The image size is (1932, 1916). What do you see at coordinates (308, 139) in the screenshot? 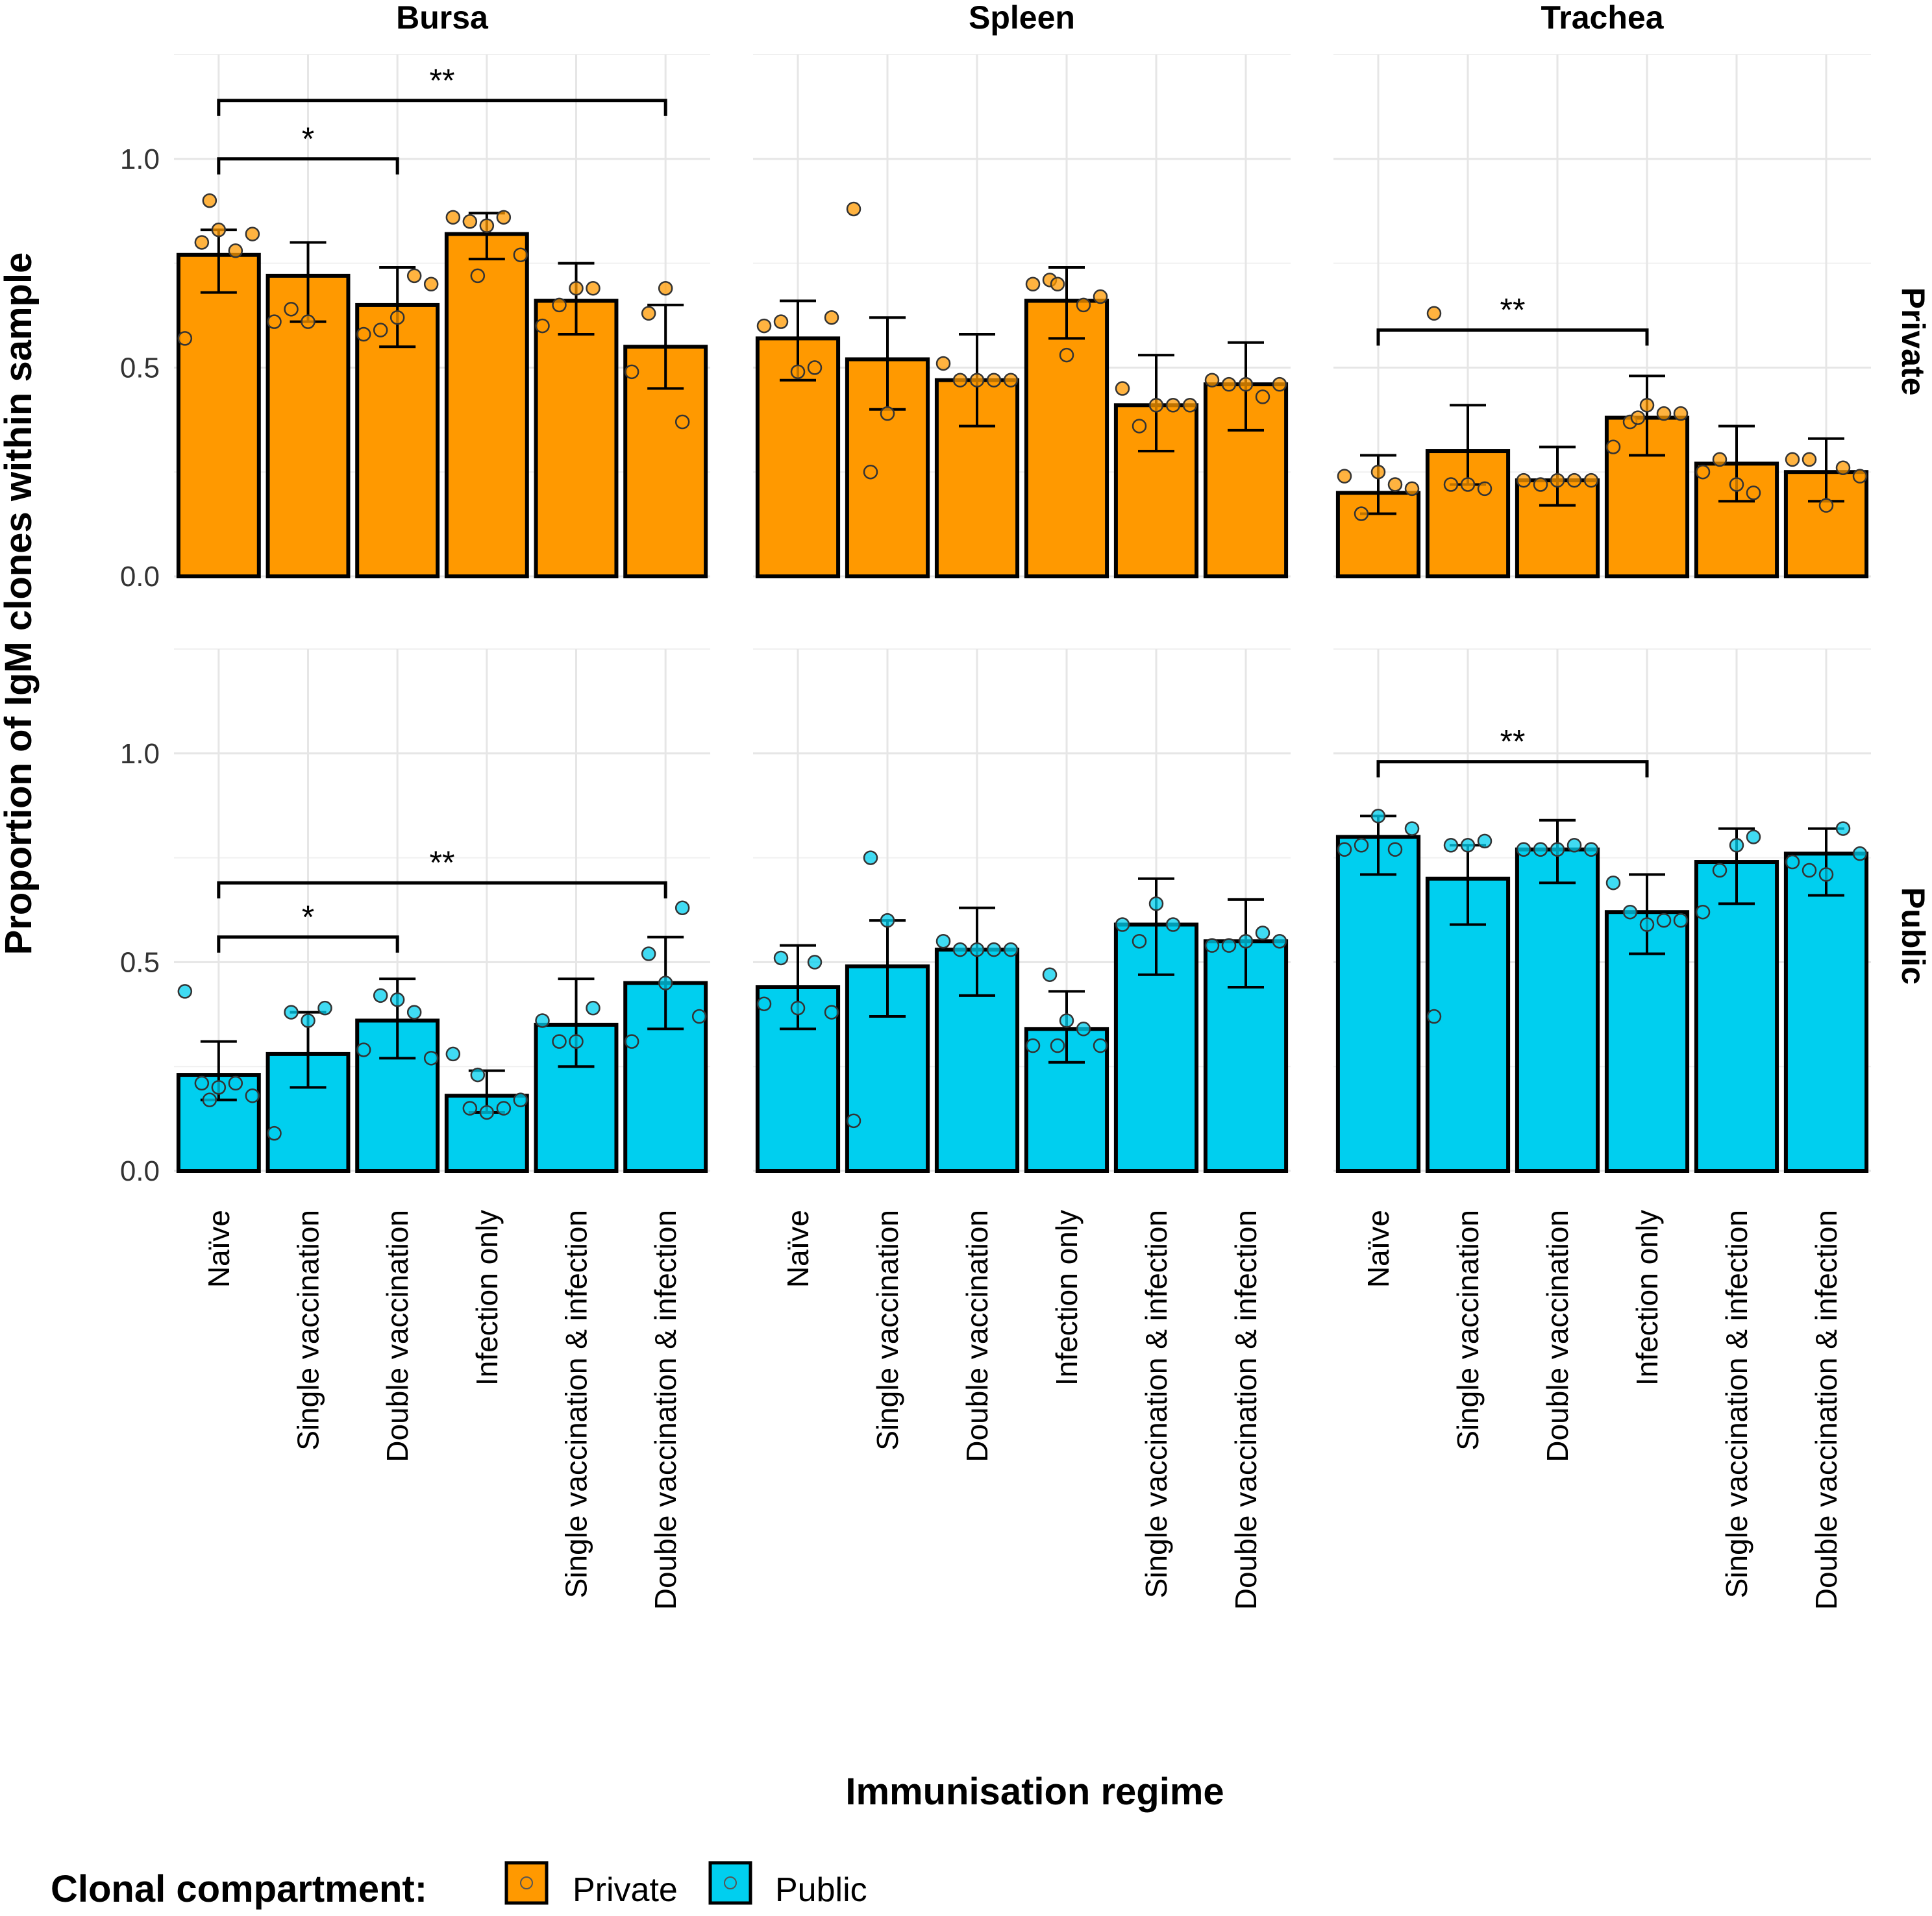
I see `significance-label: *` at bounding box center [308, 139].